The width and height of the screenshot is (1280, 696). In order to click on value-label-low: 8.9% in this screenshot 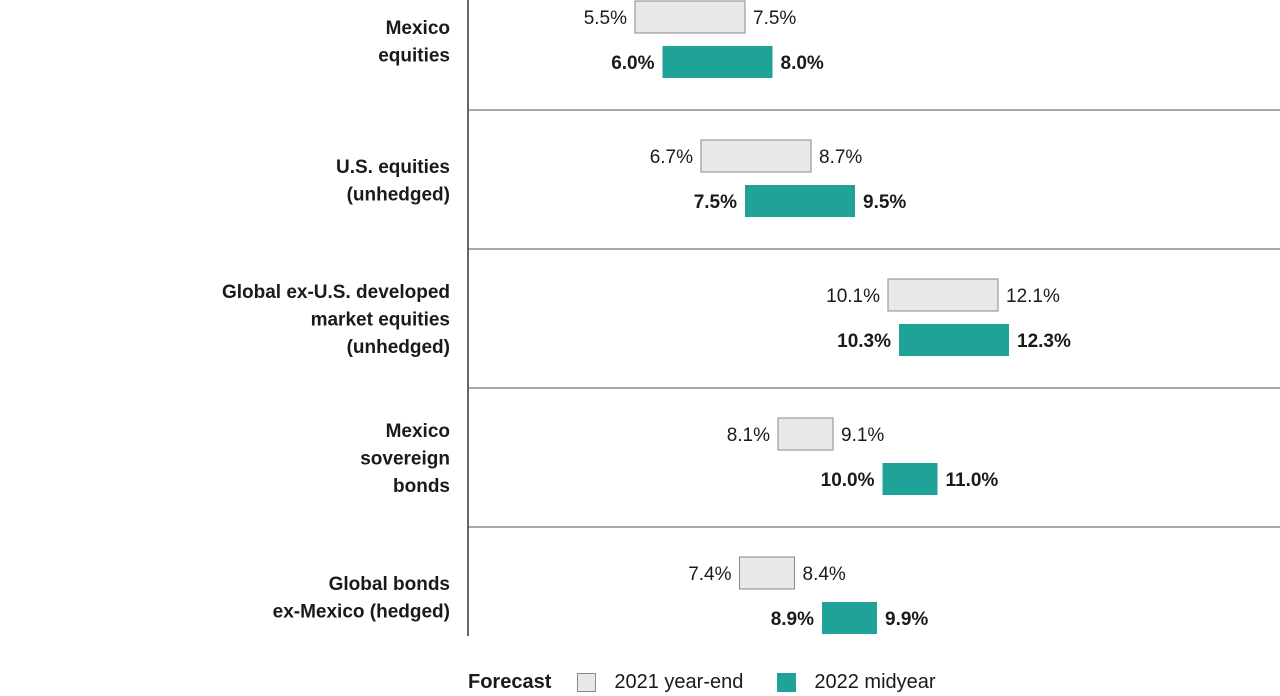, I will do `click(792, 619)`.